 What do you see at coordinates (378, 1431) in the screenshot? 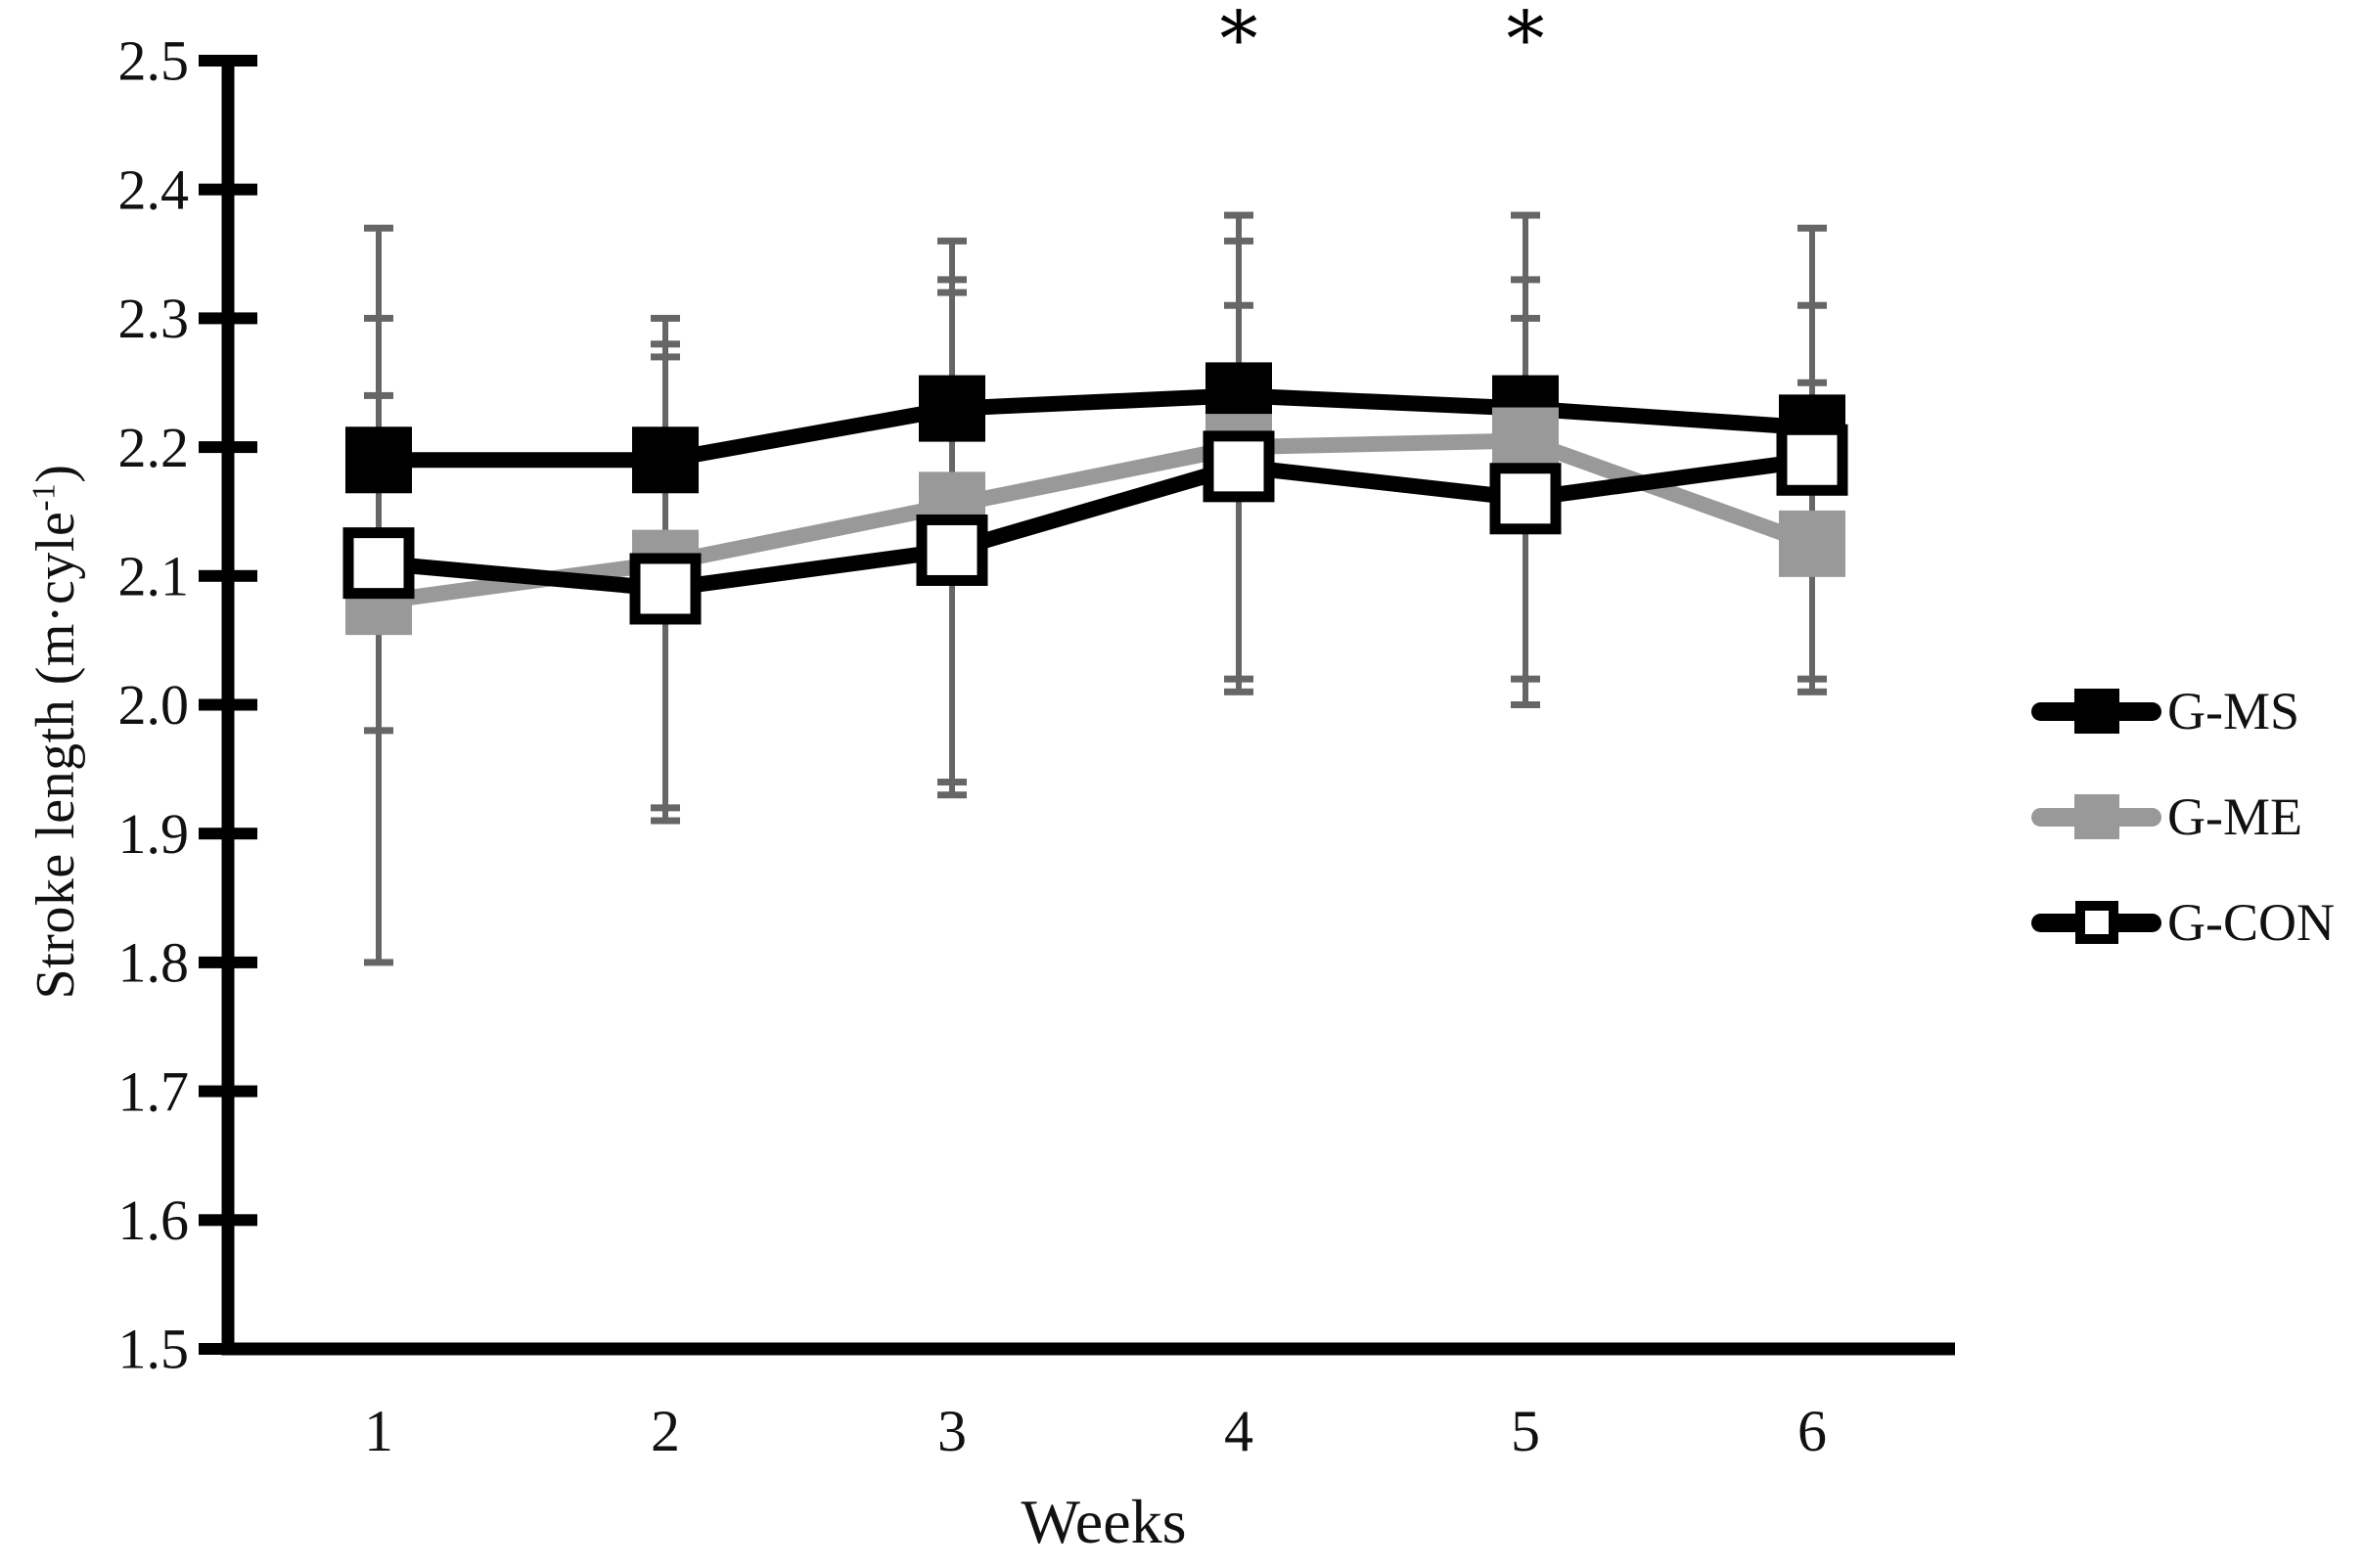
I see `x-tick-label-week-1: 1` at bounding box center [378, 1431].